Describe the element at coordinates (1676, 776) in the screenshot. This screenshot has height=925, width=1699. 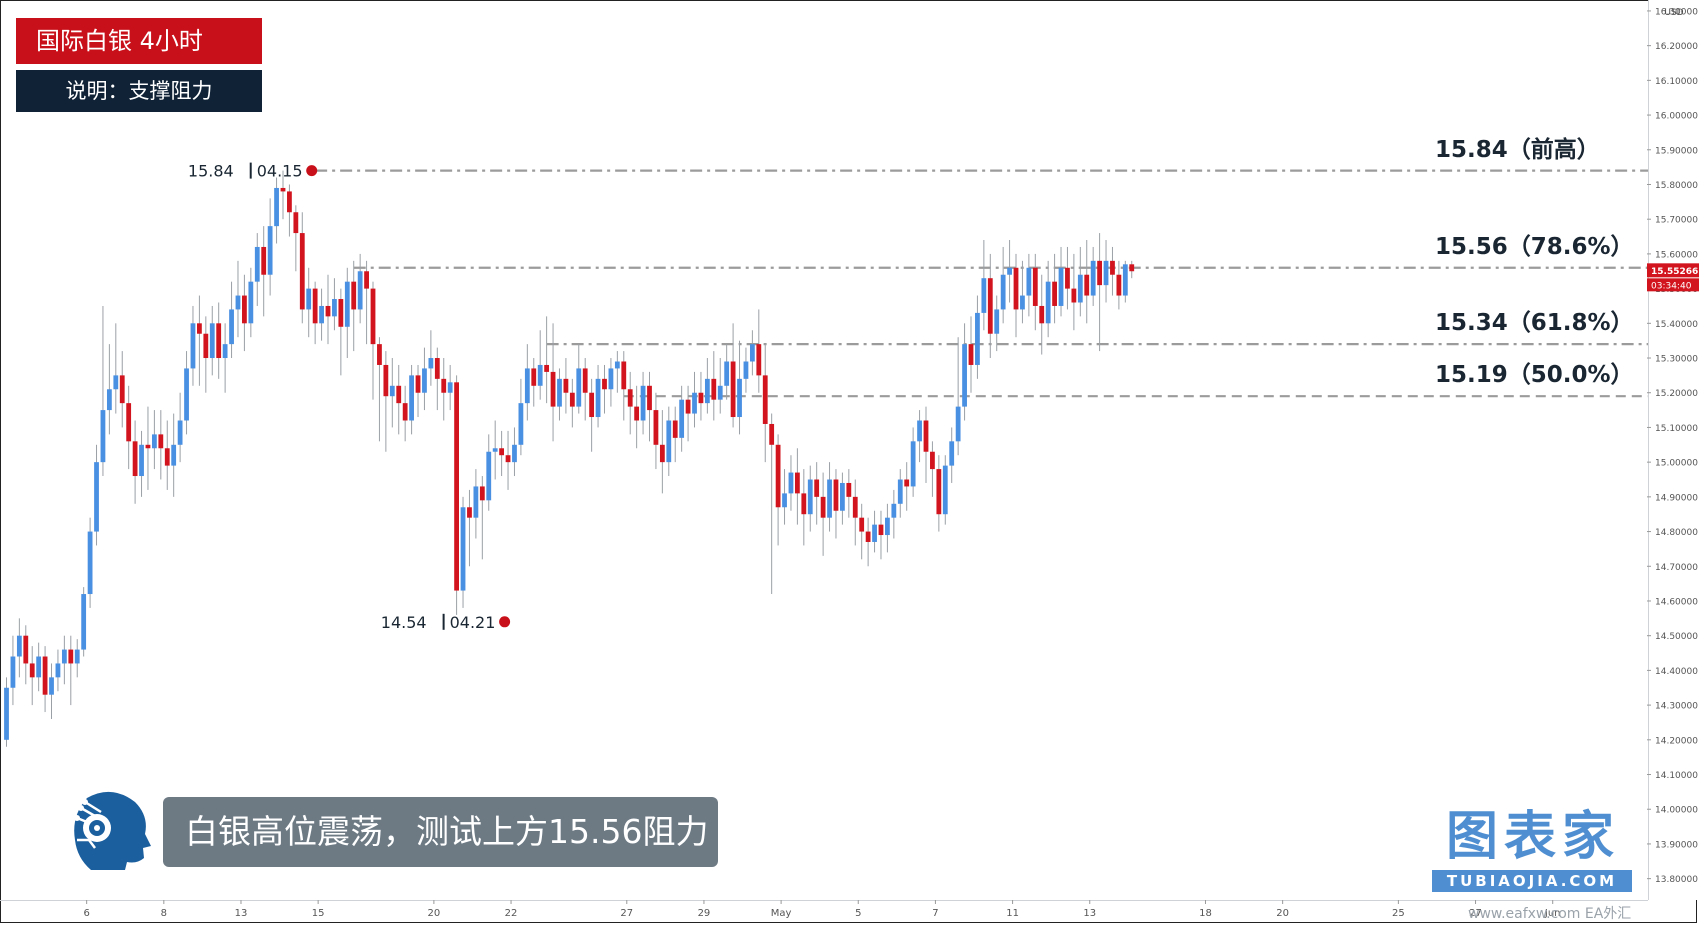
I see `price-tick-label: 14.10000` at that location.